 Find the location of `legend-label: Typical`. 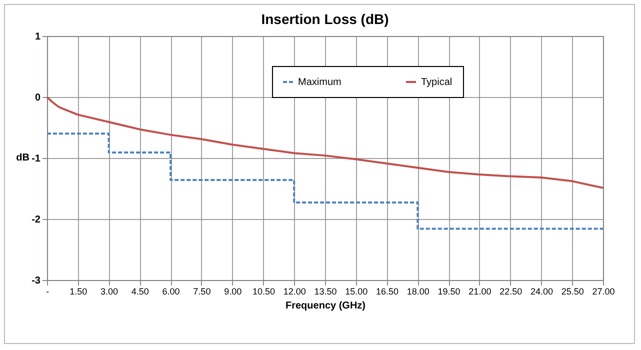

legend-label: Typical is located at coordinates (436, 82).